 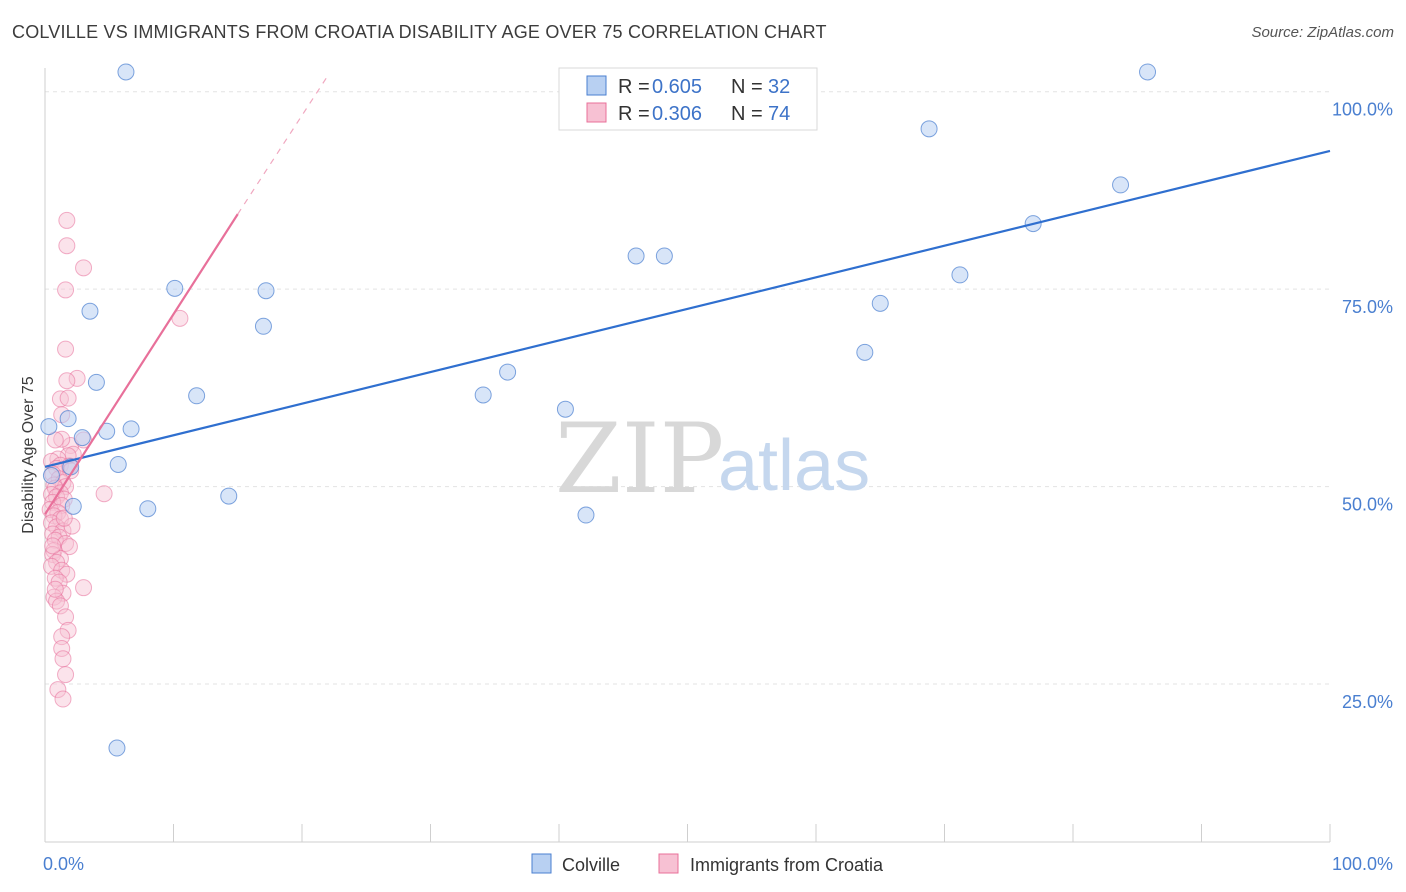 What do you see at coordinates (141, 364) in the screenshot?
I see `croatia-trend-line` at bounding box center [141, 364].